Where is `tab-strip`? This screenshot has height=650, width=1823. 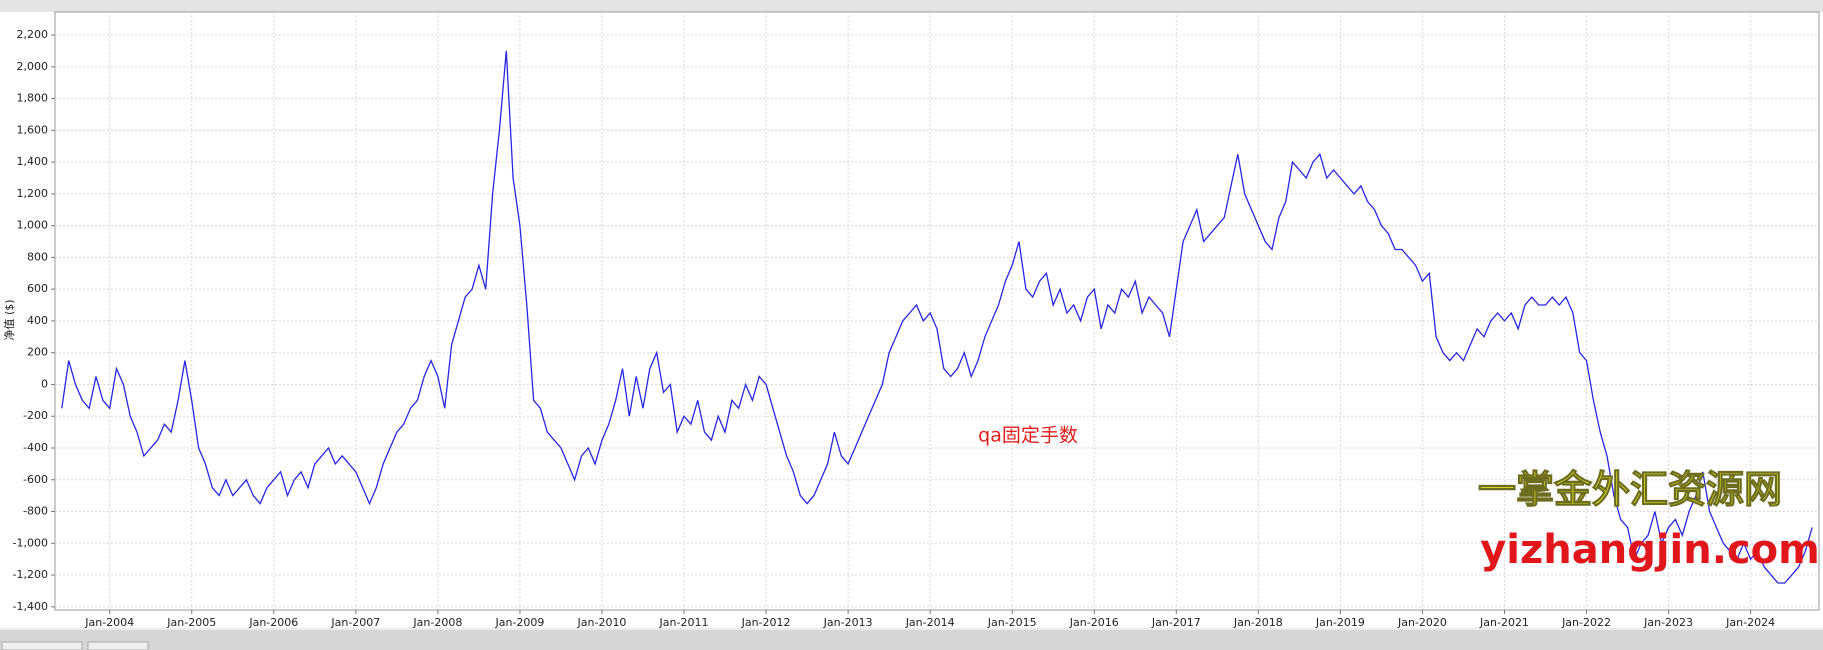 tab-strip is located at coordinates (911, 6).